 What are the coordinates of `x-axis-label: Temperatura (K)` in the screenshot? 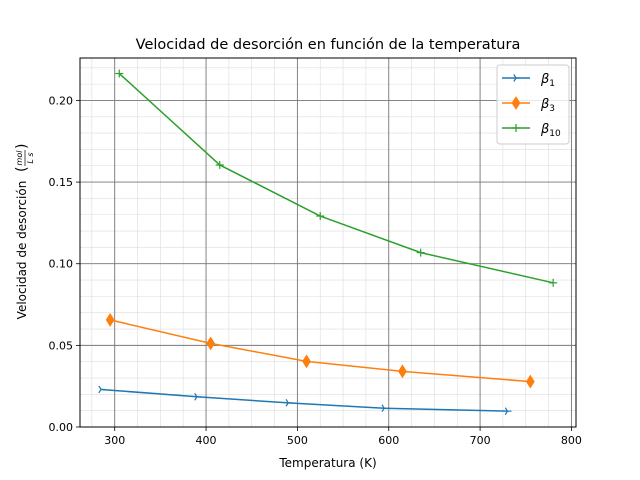 It's located at (327, 463).